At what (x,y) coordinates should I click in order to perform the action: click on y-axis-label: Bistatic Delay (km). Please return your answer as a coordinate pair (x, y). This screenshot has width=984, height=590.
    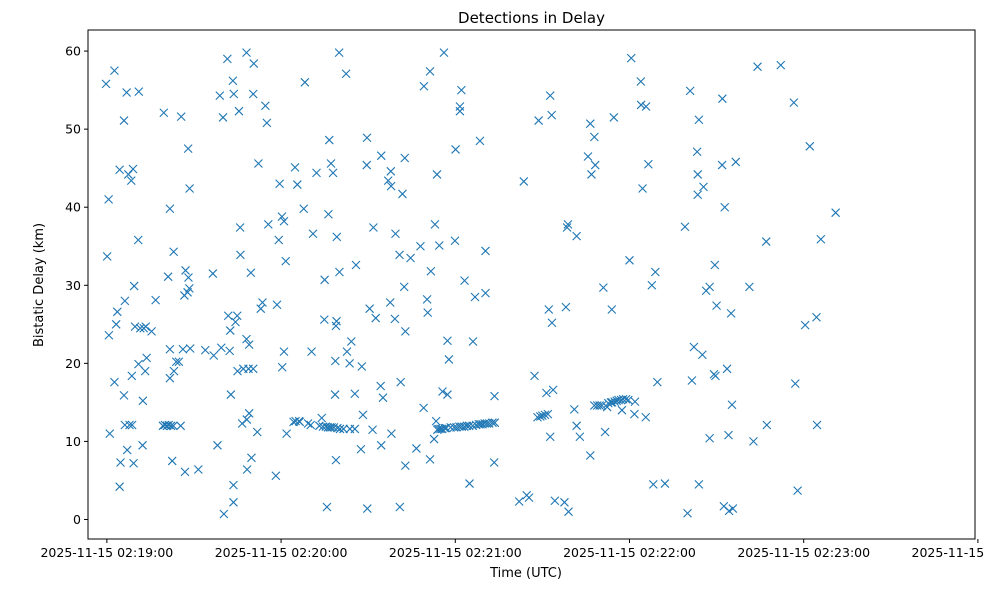
    Looking at the image, I should click on (39, 285).